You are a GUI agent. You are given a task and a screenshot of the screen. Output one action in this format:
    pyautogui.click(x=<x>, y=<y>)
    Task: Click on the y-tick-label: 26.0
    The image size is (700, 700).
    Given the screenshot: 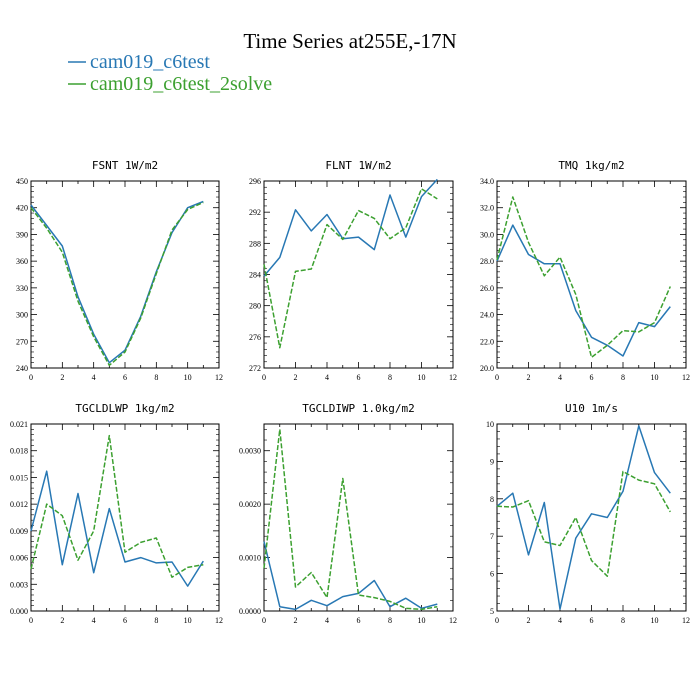 What is the action you would take?
    pyautogui.click(x=487, y=288)
    